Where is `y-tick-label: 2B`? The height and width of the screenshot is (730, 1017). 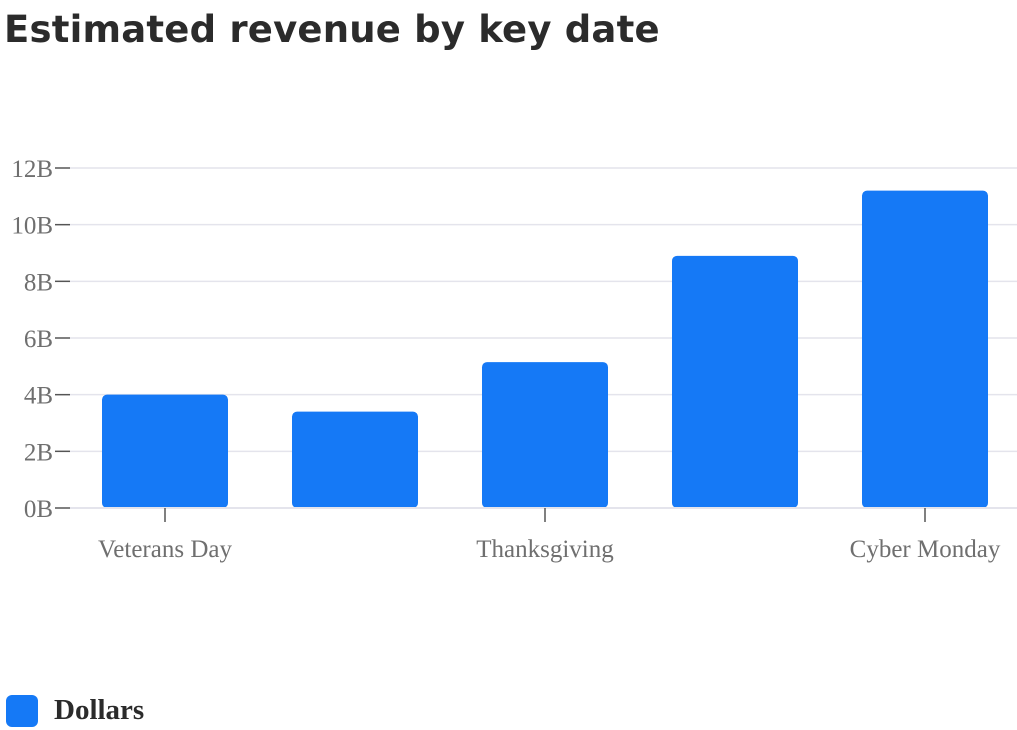 y-tick-label: 2B is located at coordinates (38, 452).